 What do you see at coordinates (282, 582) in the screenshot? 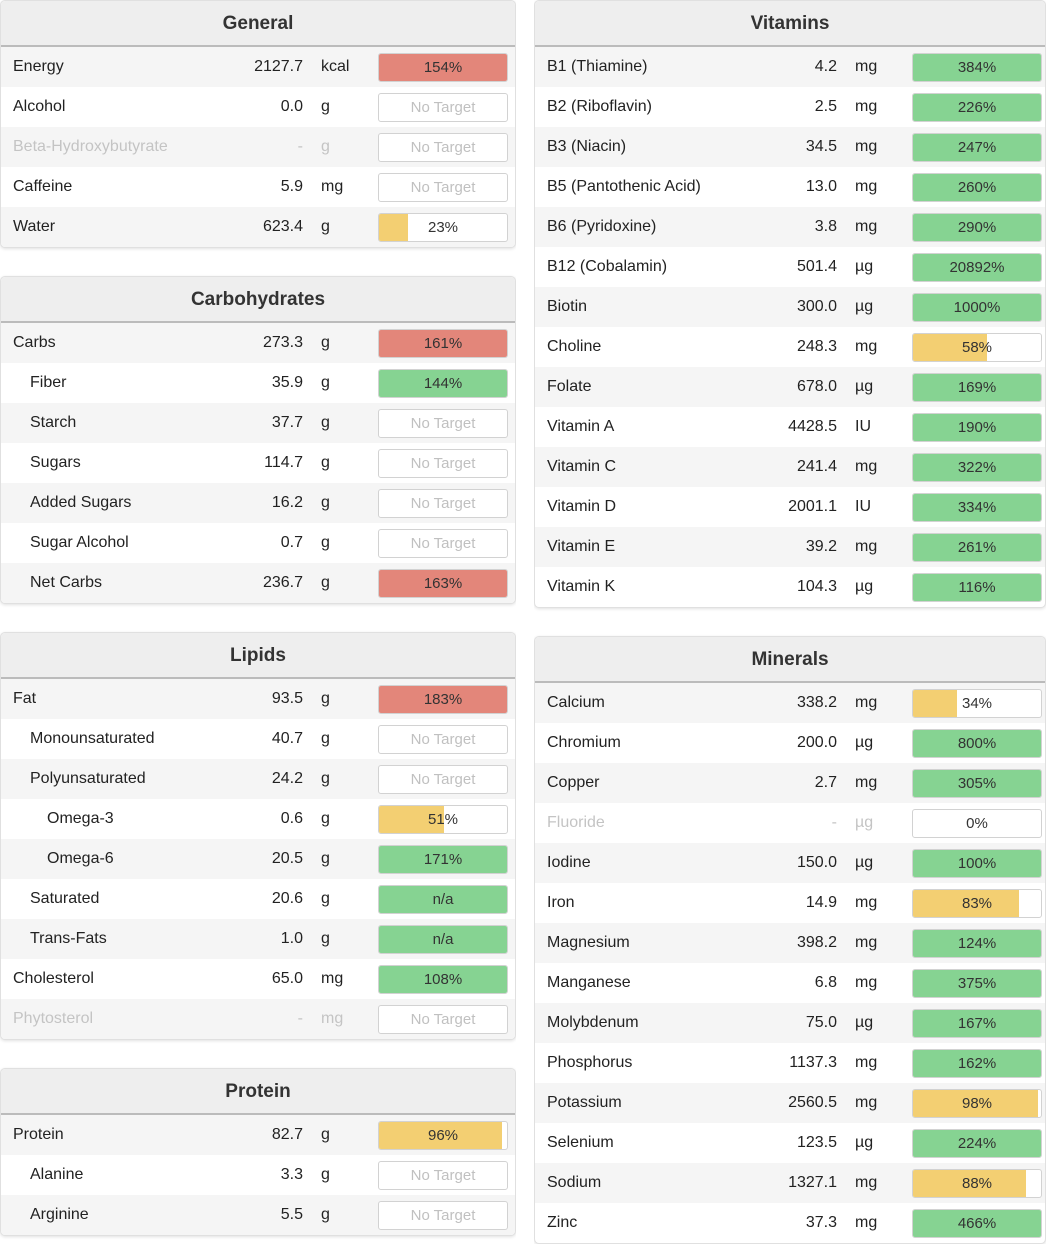
I see `nutrient-amount: 236.7` at bounding box center [282, 582].